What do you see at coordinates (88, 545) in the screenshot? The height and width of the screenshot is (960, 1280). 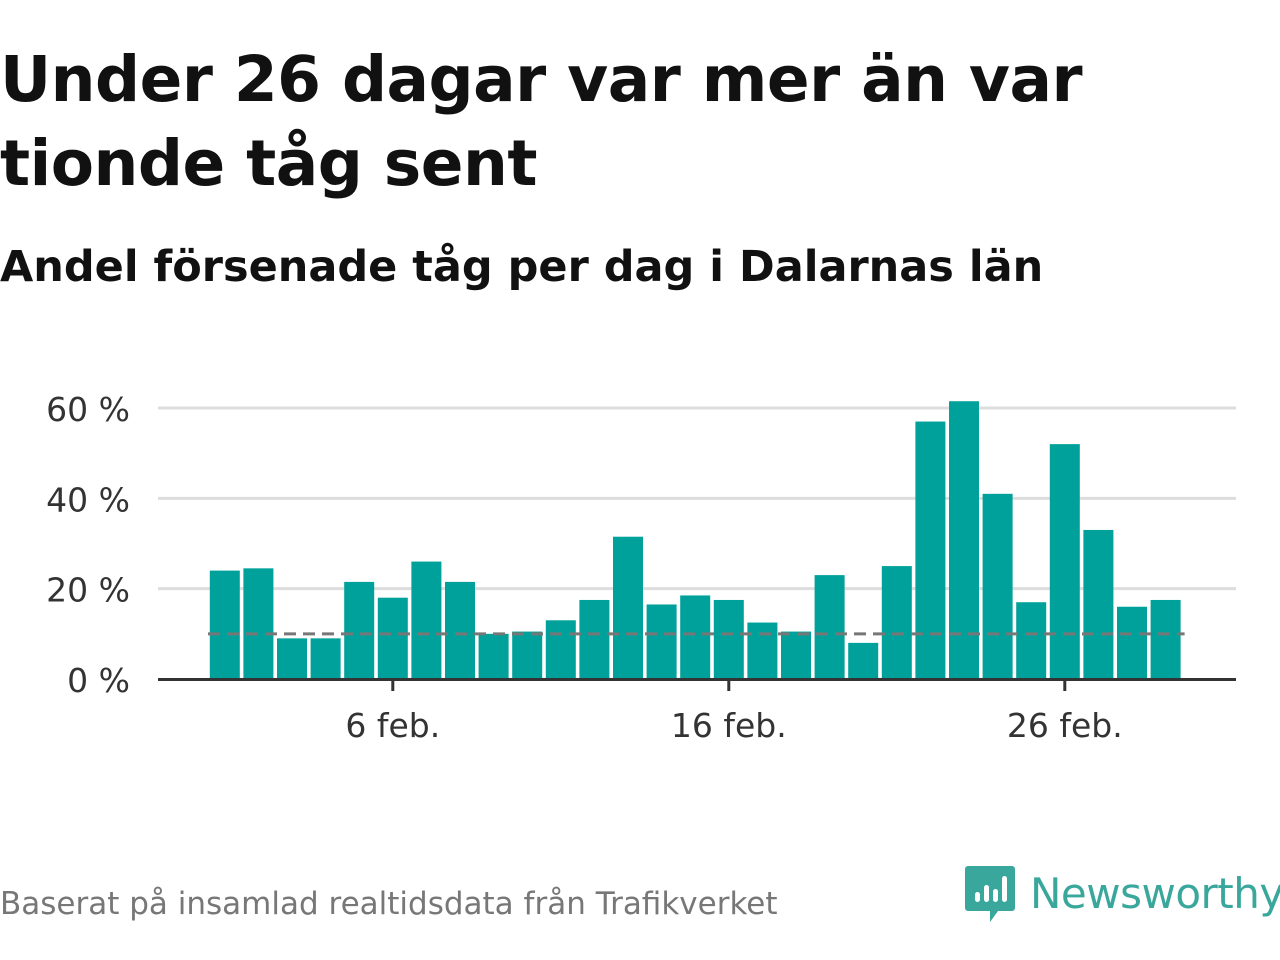 I see `y-axis-ticks: 0 % 20 % 40 % 60 %` at bounding box center [88, 545].